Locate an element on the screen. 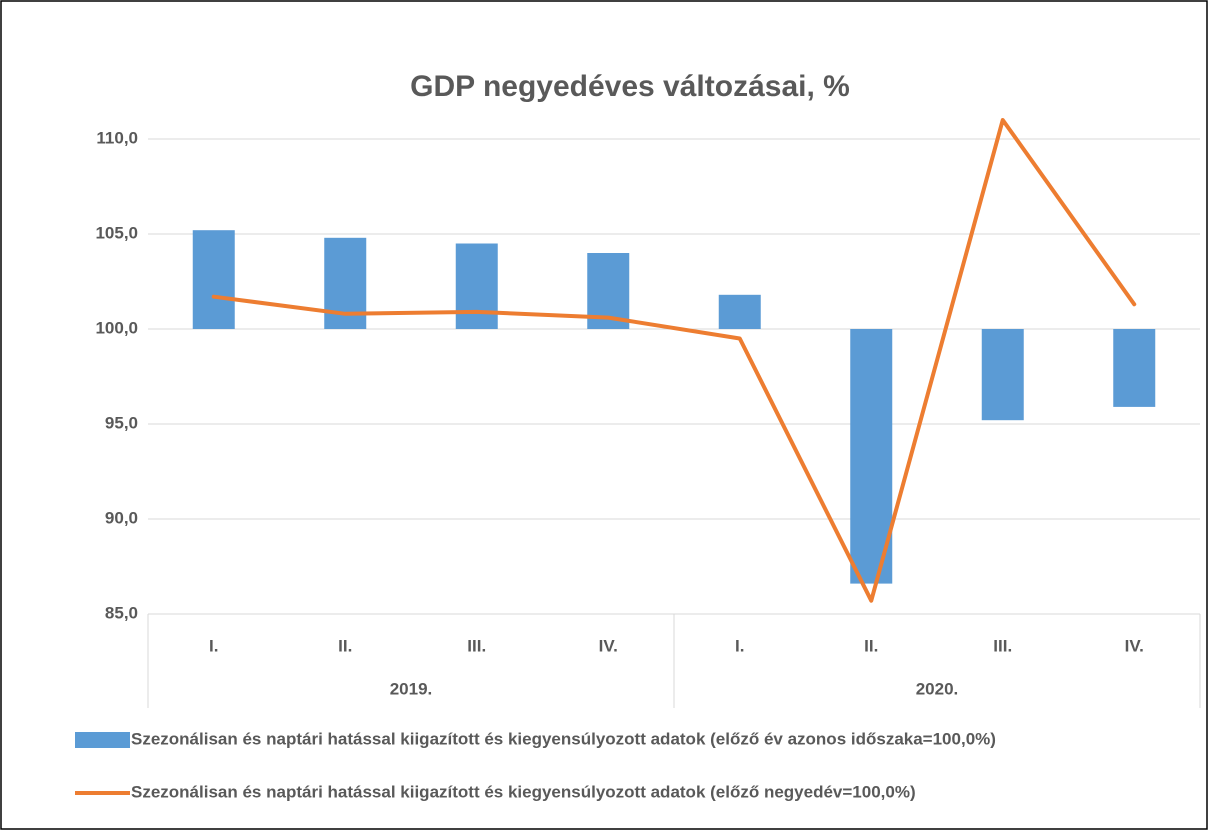  y-tick-label: 105,0 is located at coordinates (116, 232).